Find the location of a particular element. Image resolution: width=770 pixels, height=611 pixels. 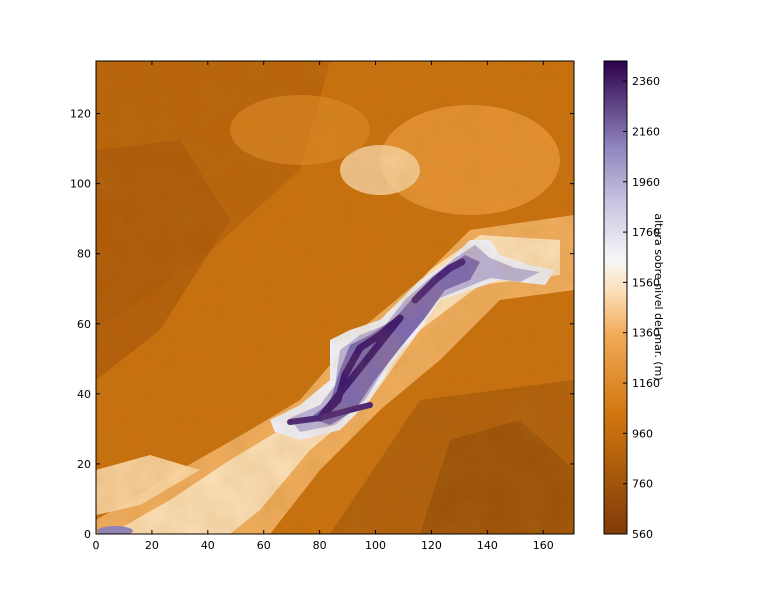

colorbar-tick-label: 1760 is located at coordinates (646, 232).